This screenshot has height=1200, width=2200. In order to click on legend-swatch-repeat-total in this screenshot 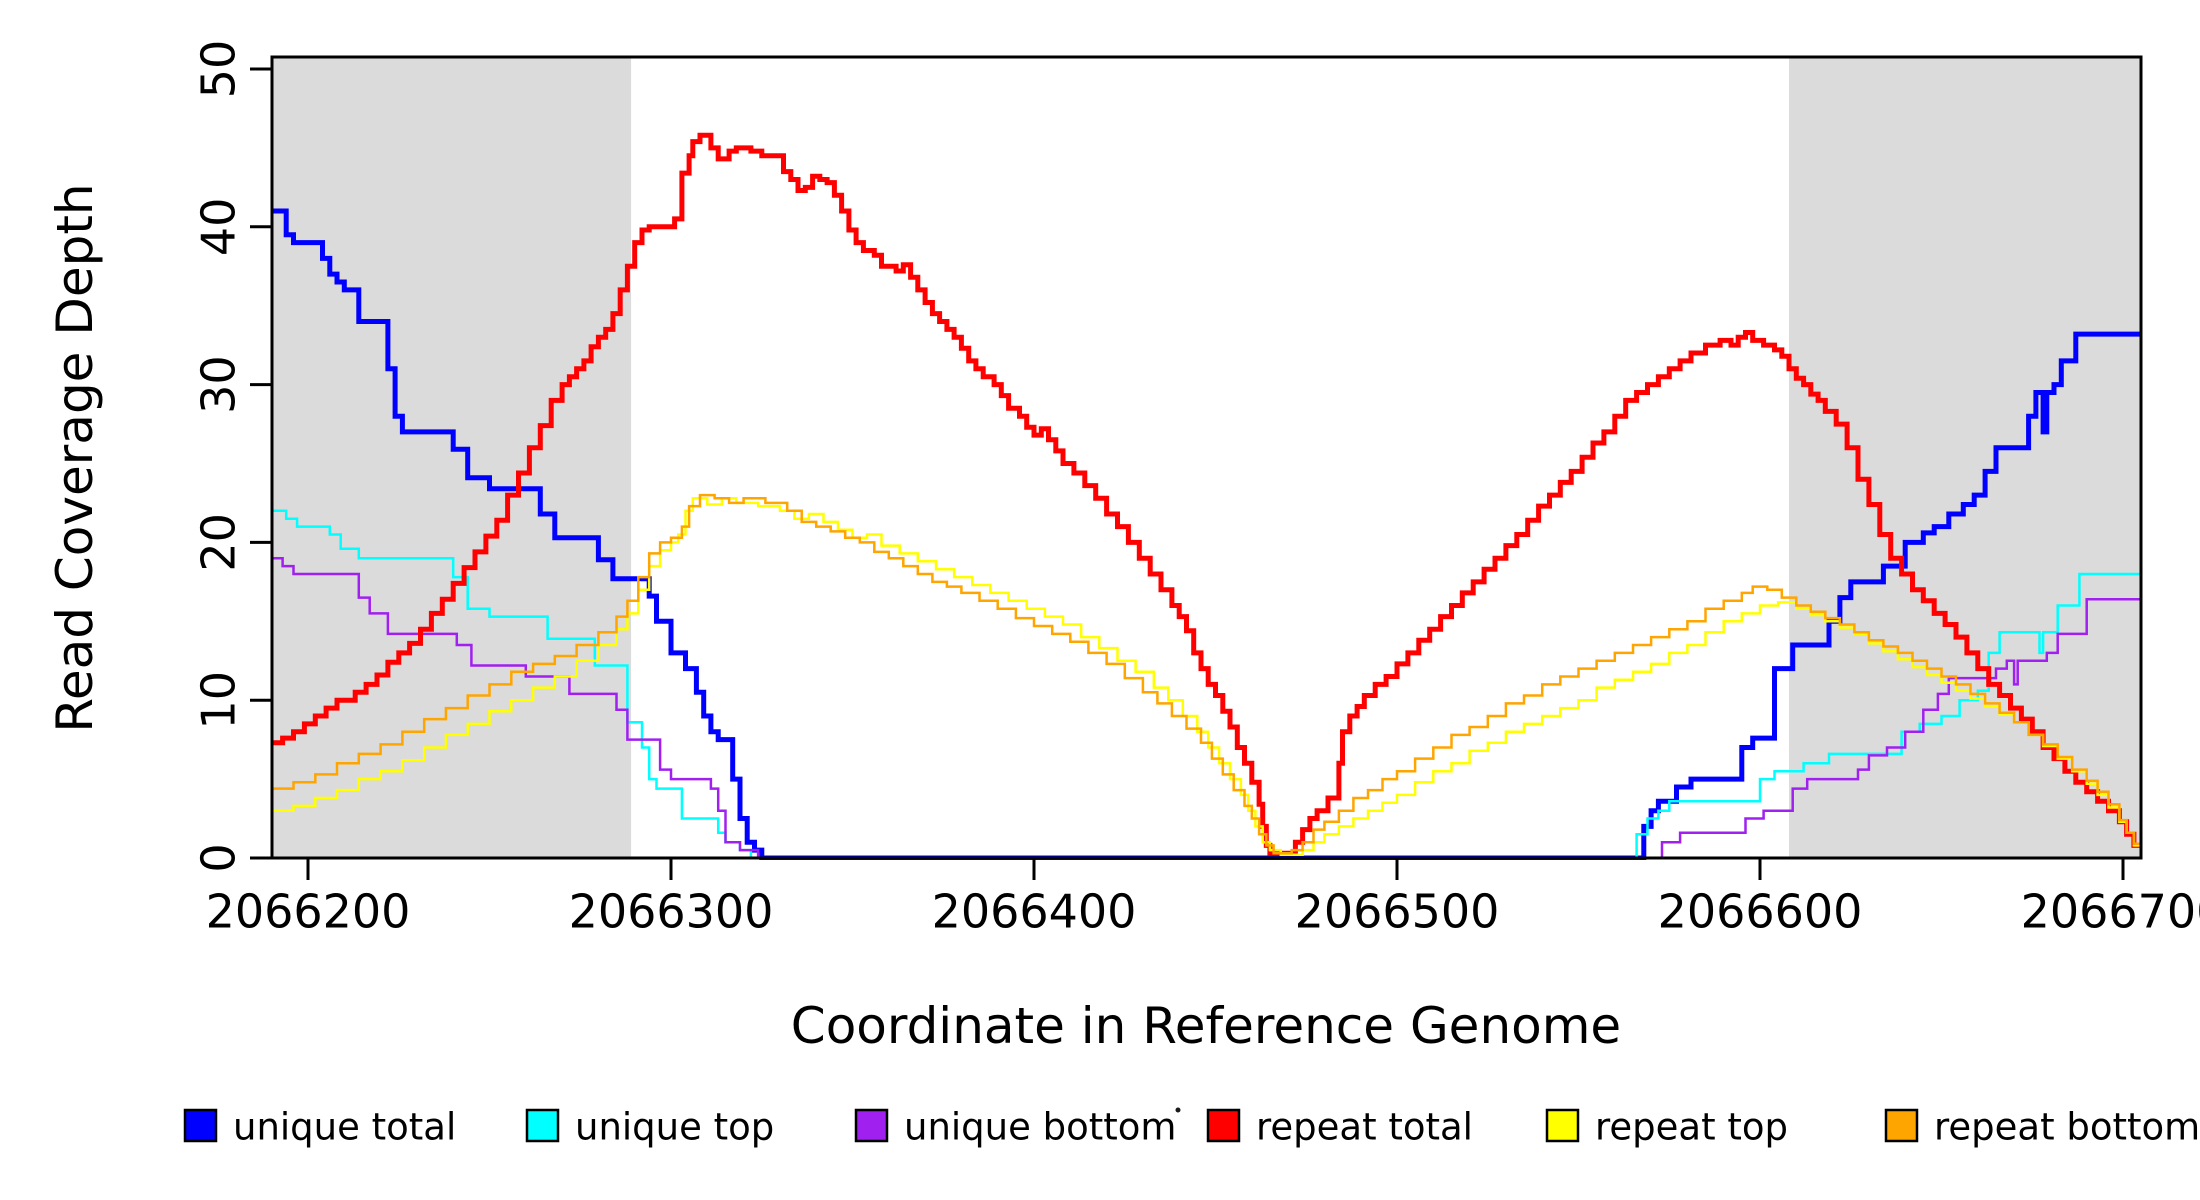, I will do `click(1223, 1125)`.